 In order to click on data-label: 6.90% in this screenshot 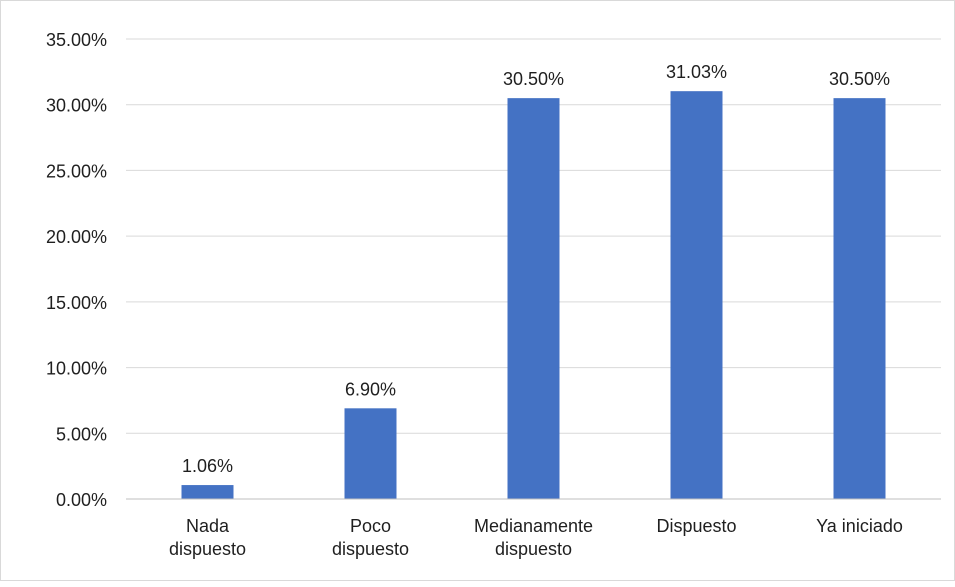, I will do `click(370, 389)`.